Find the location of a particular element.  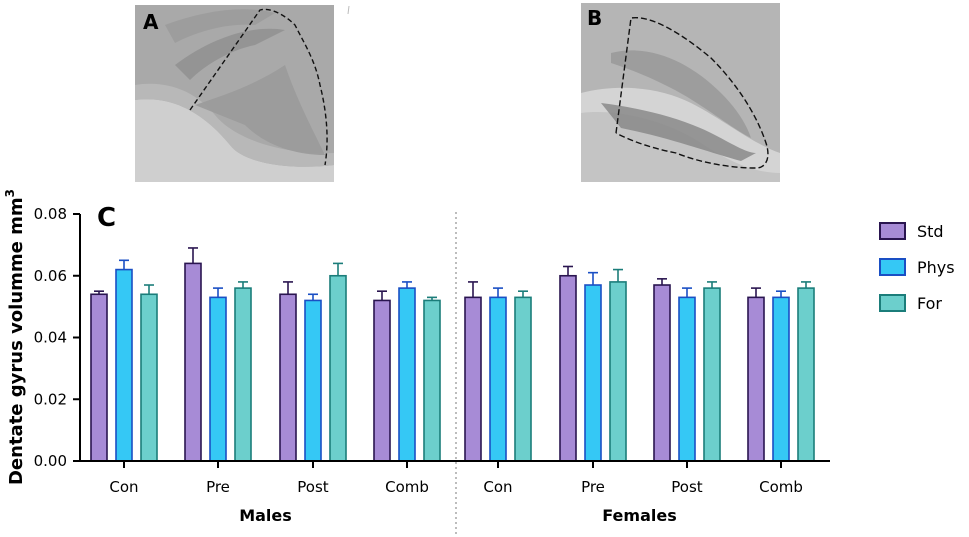

y-tick-label: 0.02 is located at coordinates (50, 399).